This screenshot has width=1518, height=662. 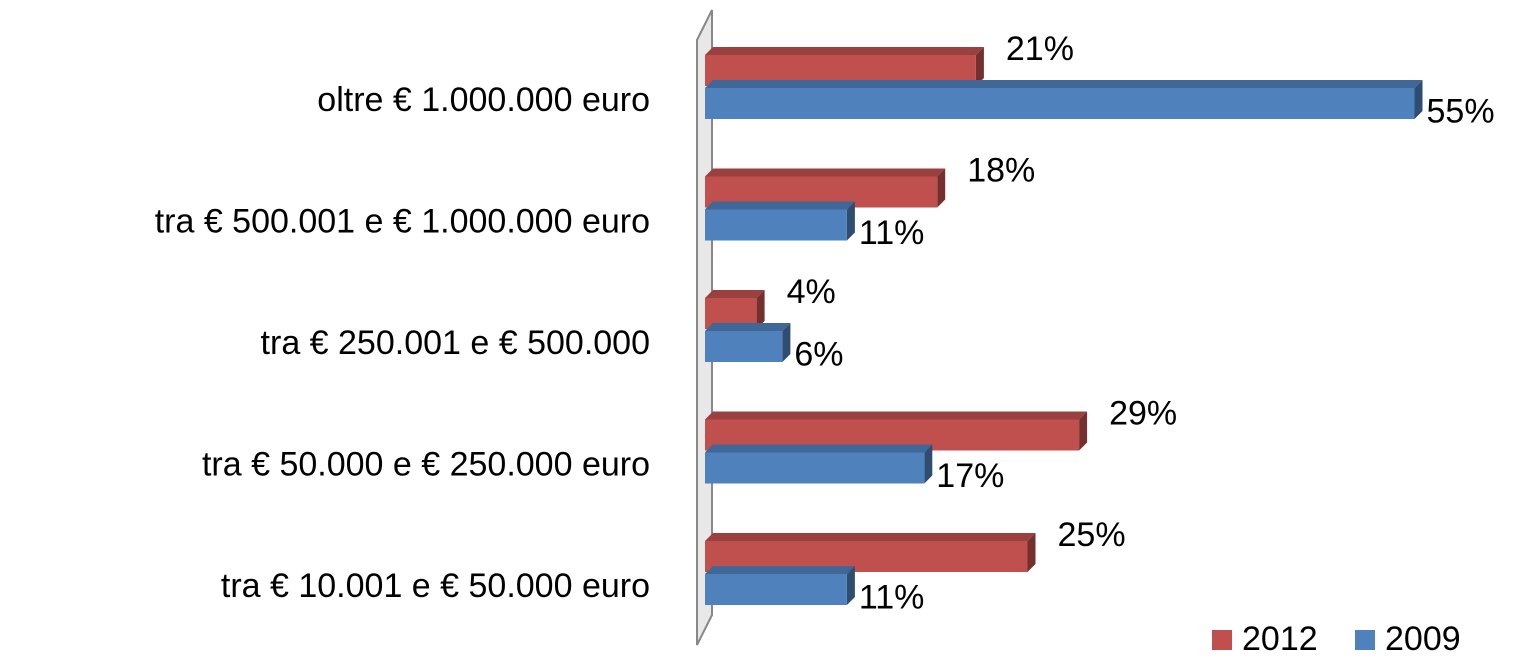 I want to click on legend-label: 2012, so click(x=1280, y=639).